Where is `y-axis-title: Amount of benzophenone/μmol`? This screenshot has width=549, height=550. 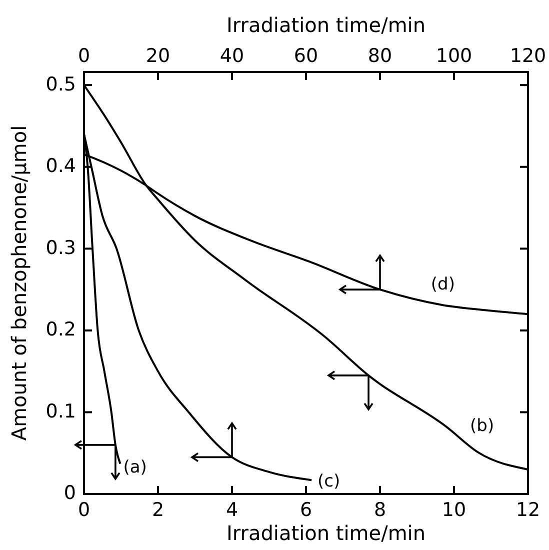 y-axis-title: Amount of benzophenone/μmol is located at coordinates (19, 283).